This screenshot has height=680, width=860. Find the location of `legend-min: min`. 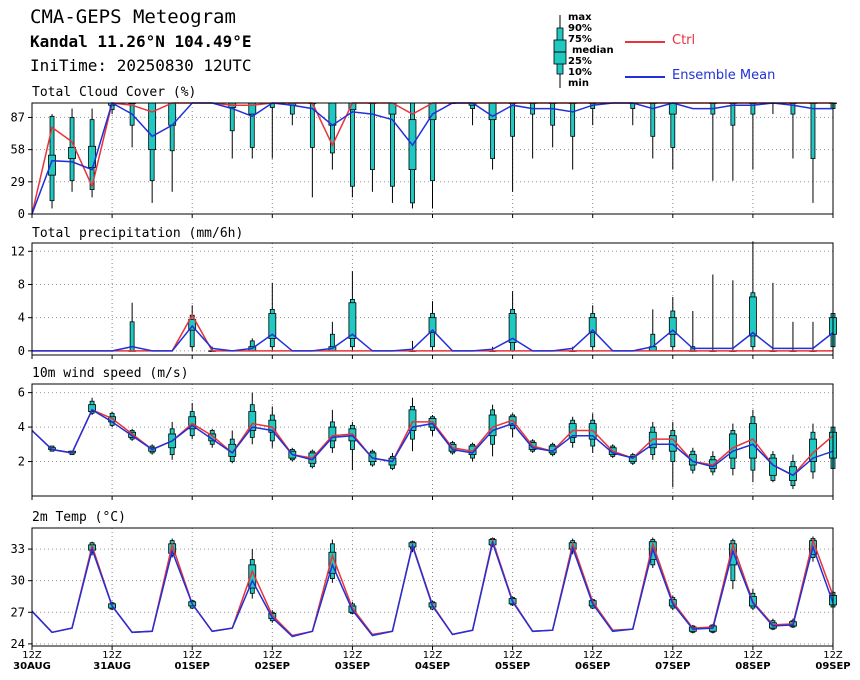

legend-min: min is located at coordinates (578, 83).